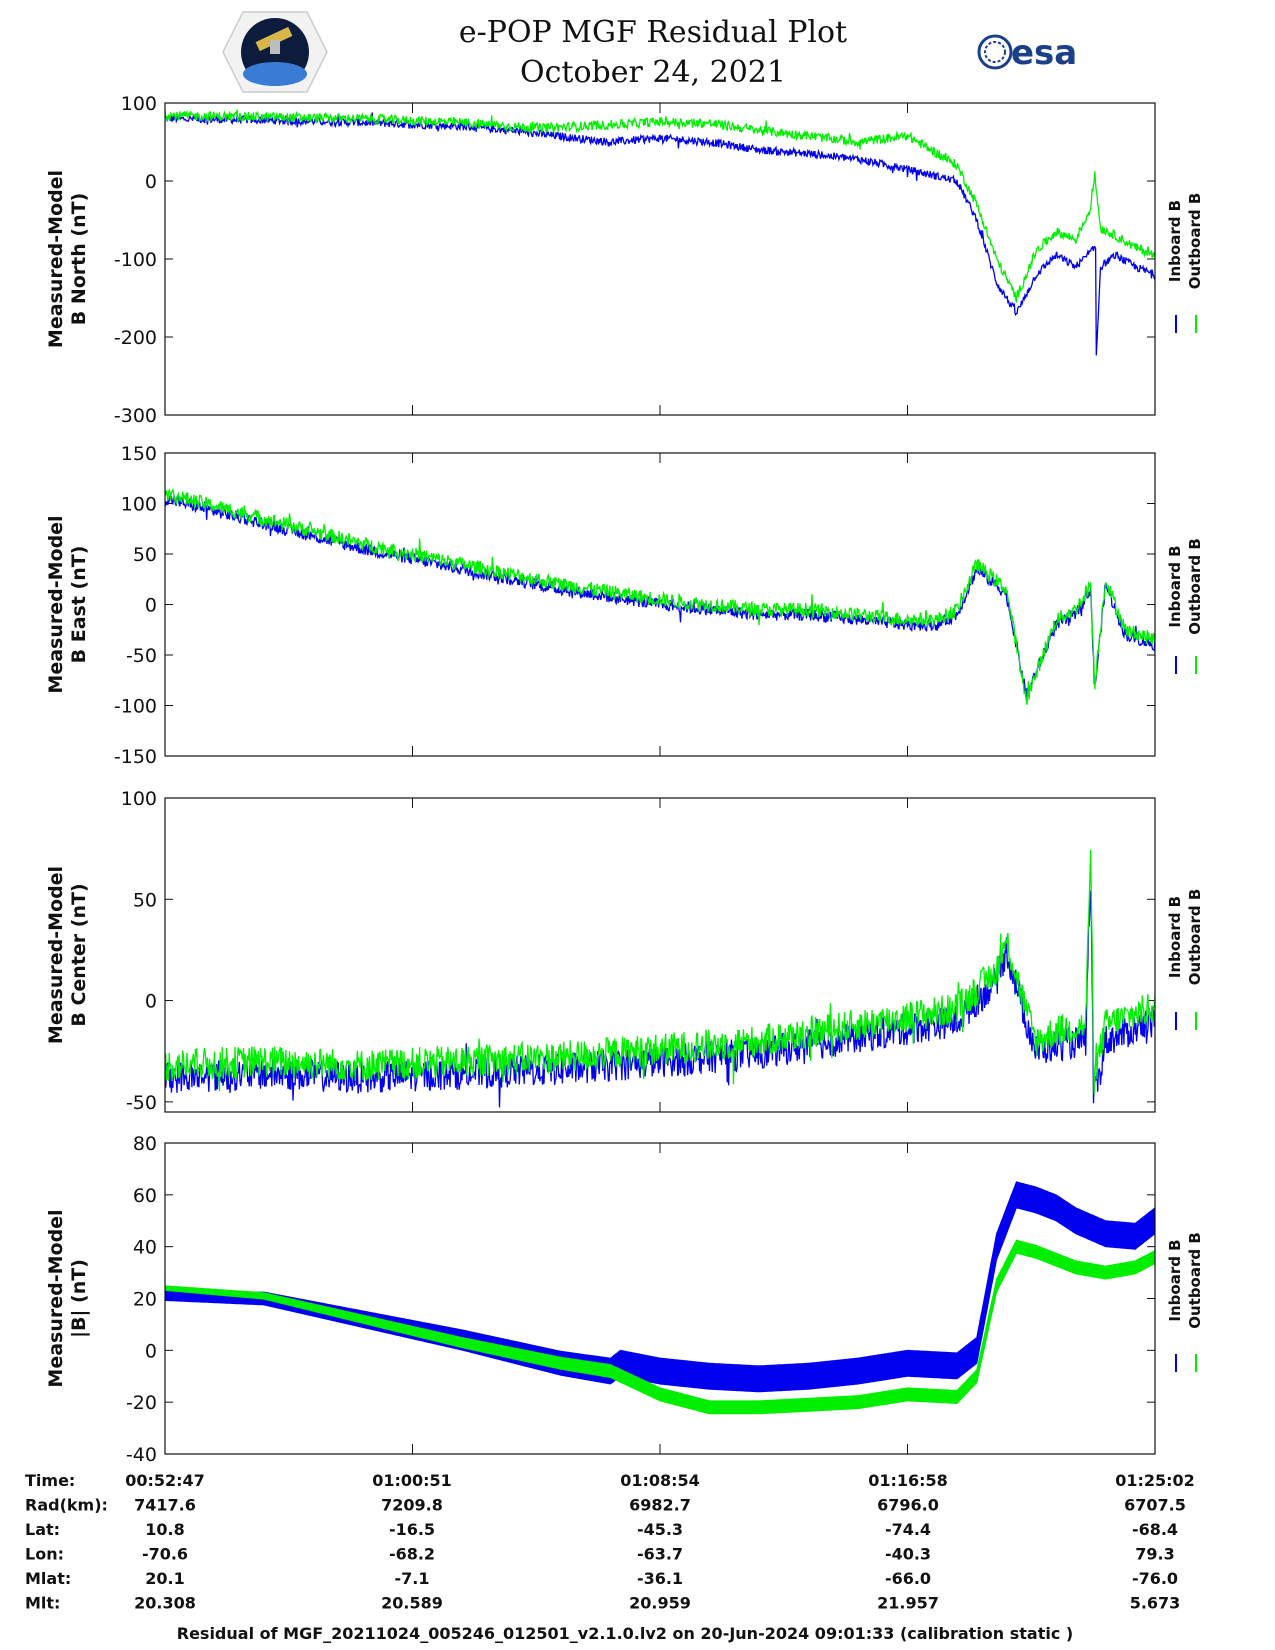  What do you see at coordinates (165, 1505) in the screenshot?
I see `table-cell: 7417.6` at bounding box center [165, 1505].